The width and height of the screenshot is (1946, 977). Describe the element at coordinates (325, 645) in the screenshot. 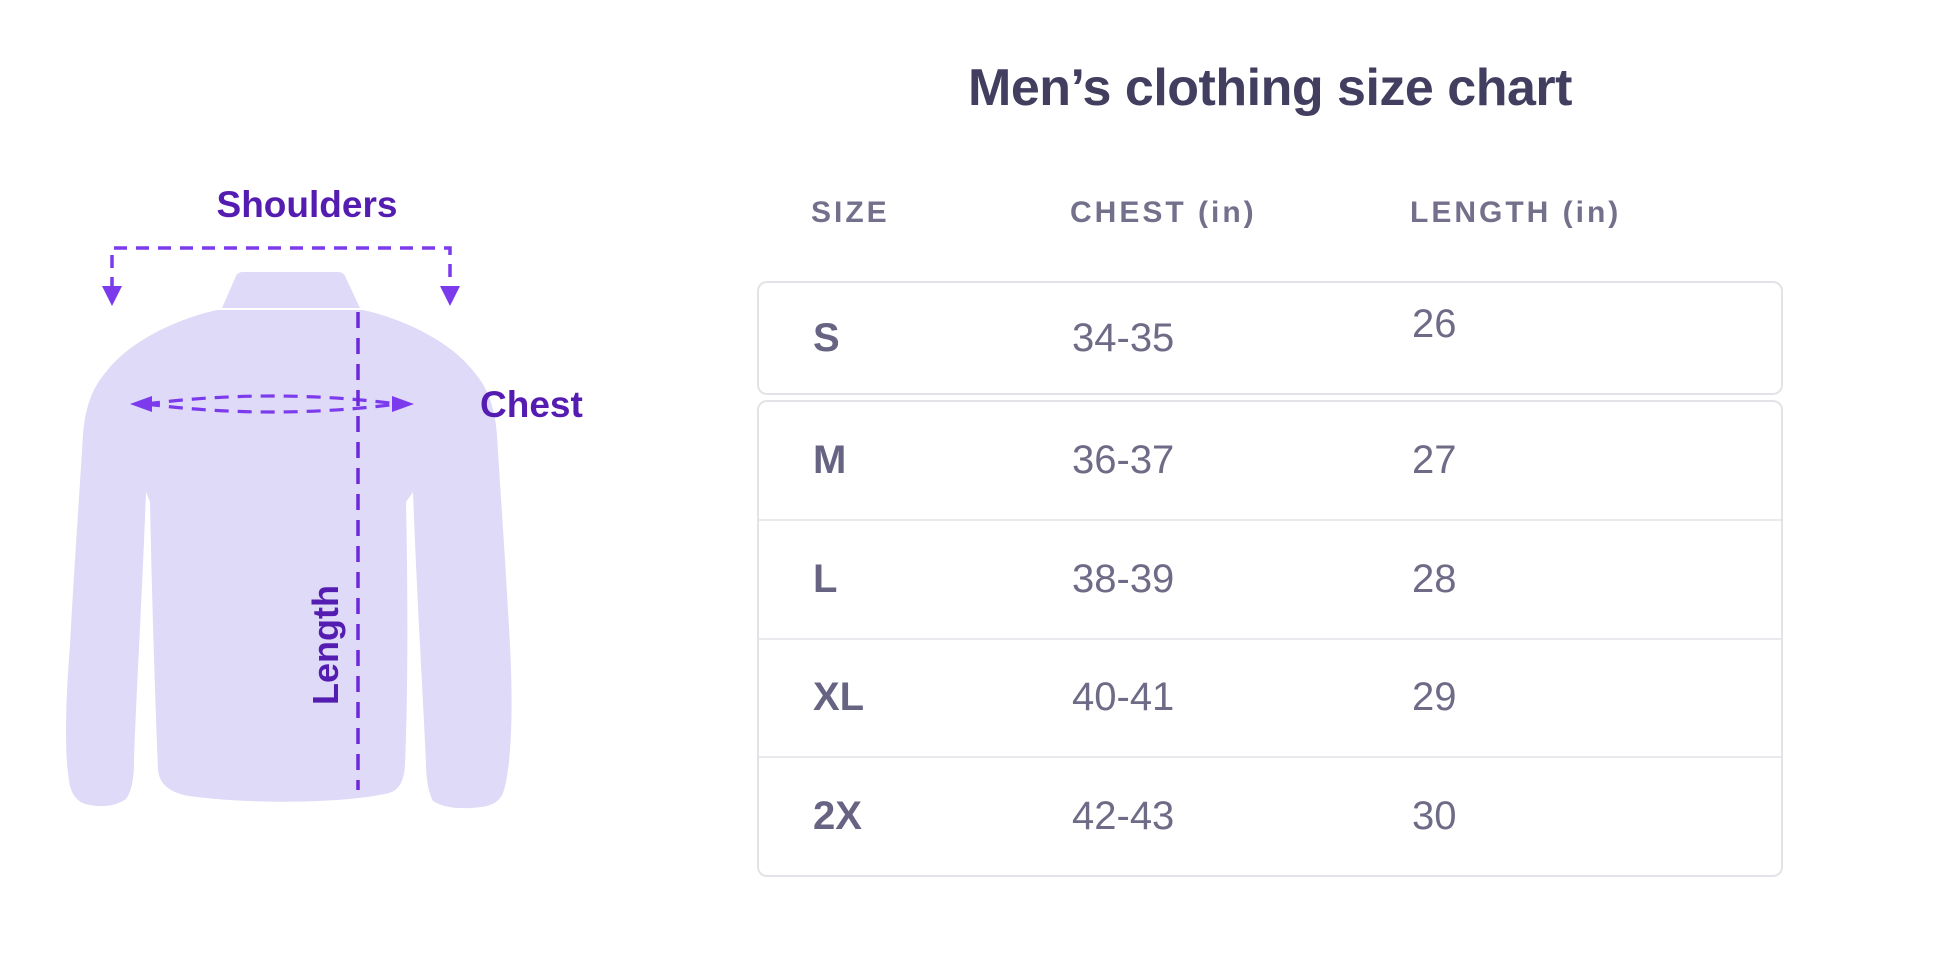

I see `length-label: Length` at that location.